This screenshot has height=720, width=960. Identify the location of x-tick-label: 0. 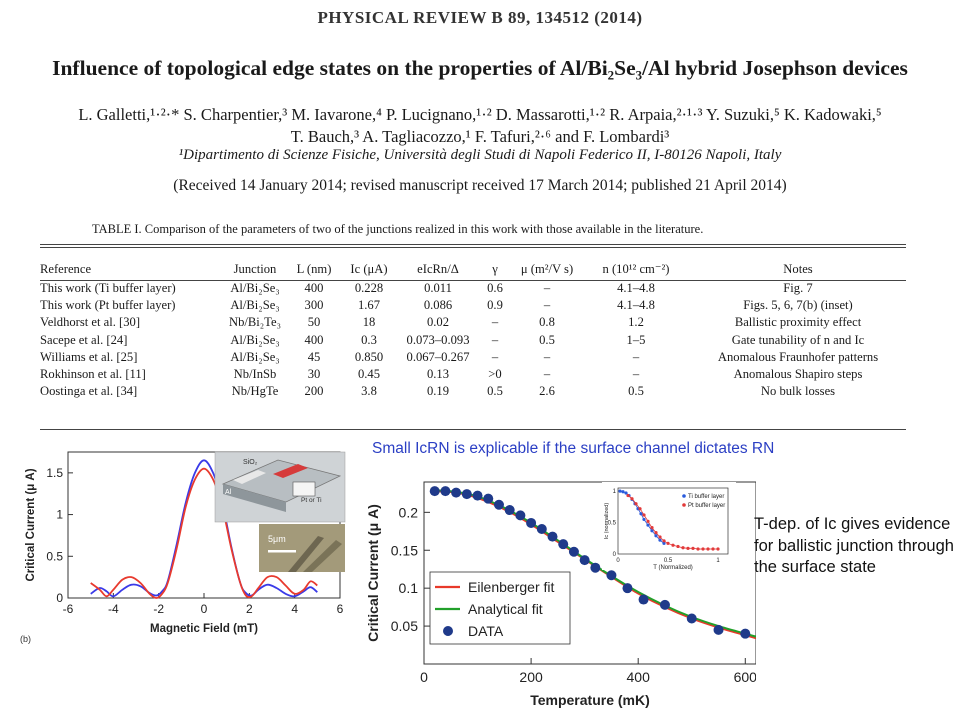
(204, 609).